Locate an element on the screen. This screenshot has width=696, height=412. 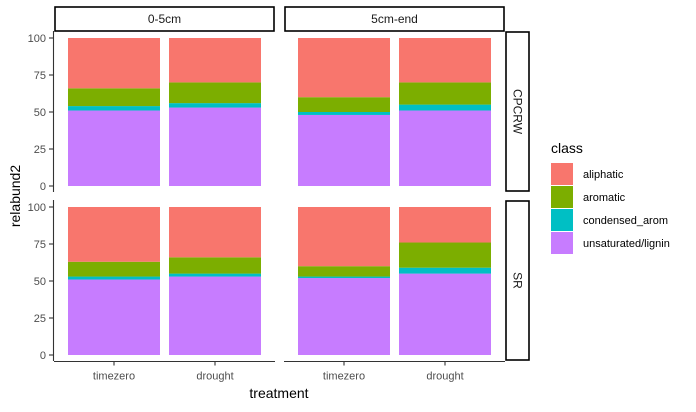
bar-segment-SR-0-5cm-timezero-aromatic is located at coordinates (114, 269).